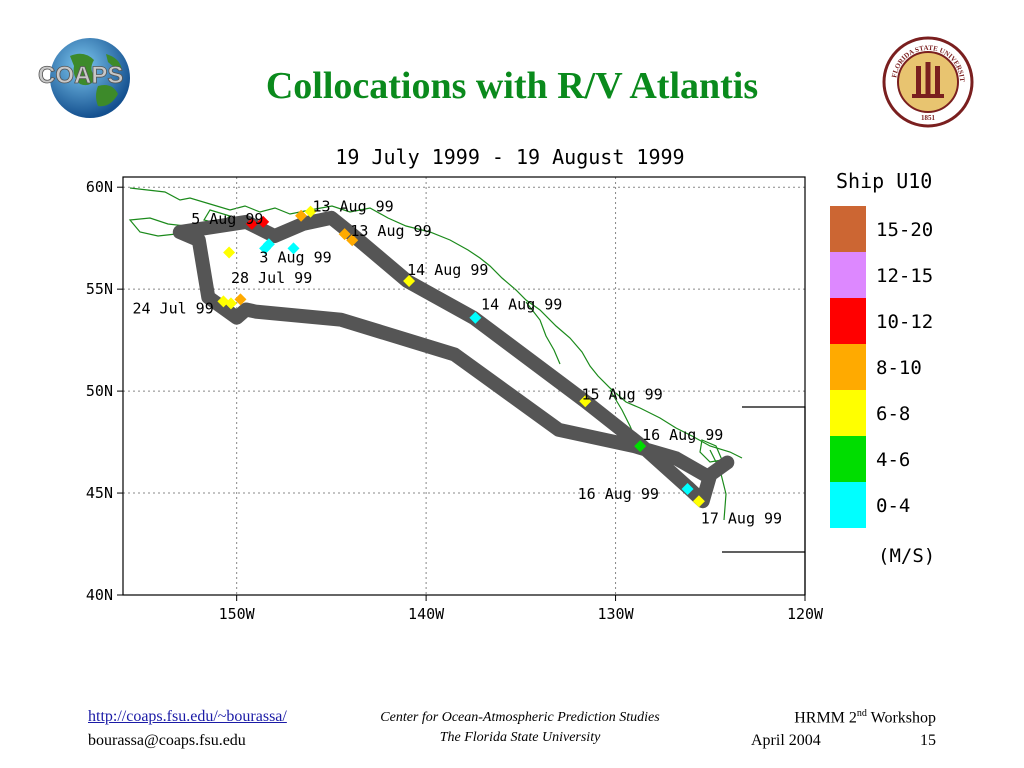 This screenshot has width=1024, height=768. What do you see at coordinates (906, 556) in the screenshot?
I see `legend-units: (M/S)` at bounding box center [906, 556].